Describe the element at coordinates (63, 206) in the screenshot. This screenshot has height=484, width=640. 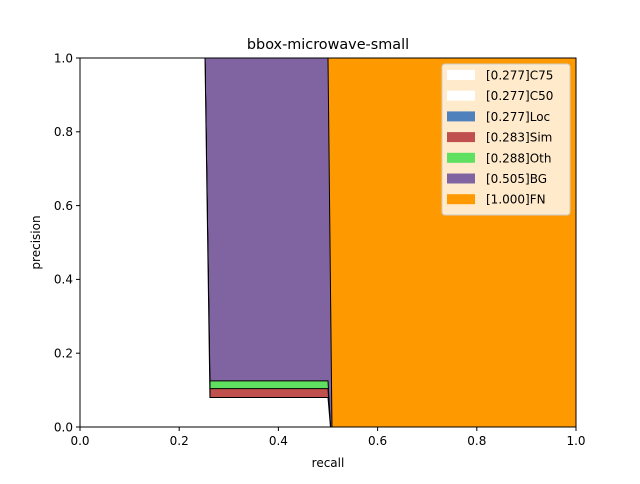
I see `y-tick-label: 0.6` at that location.